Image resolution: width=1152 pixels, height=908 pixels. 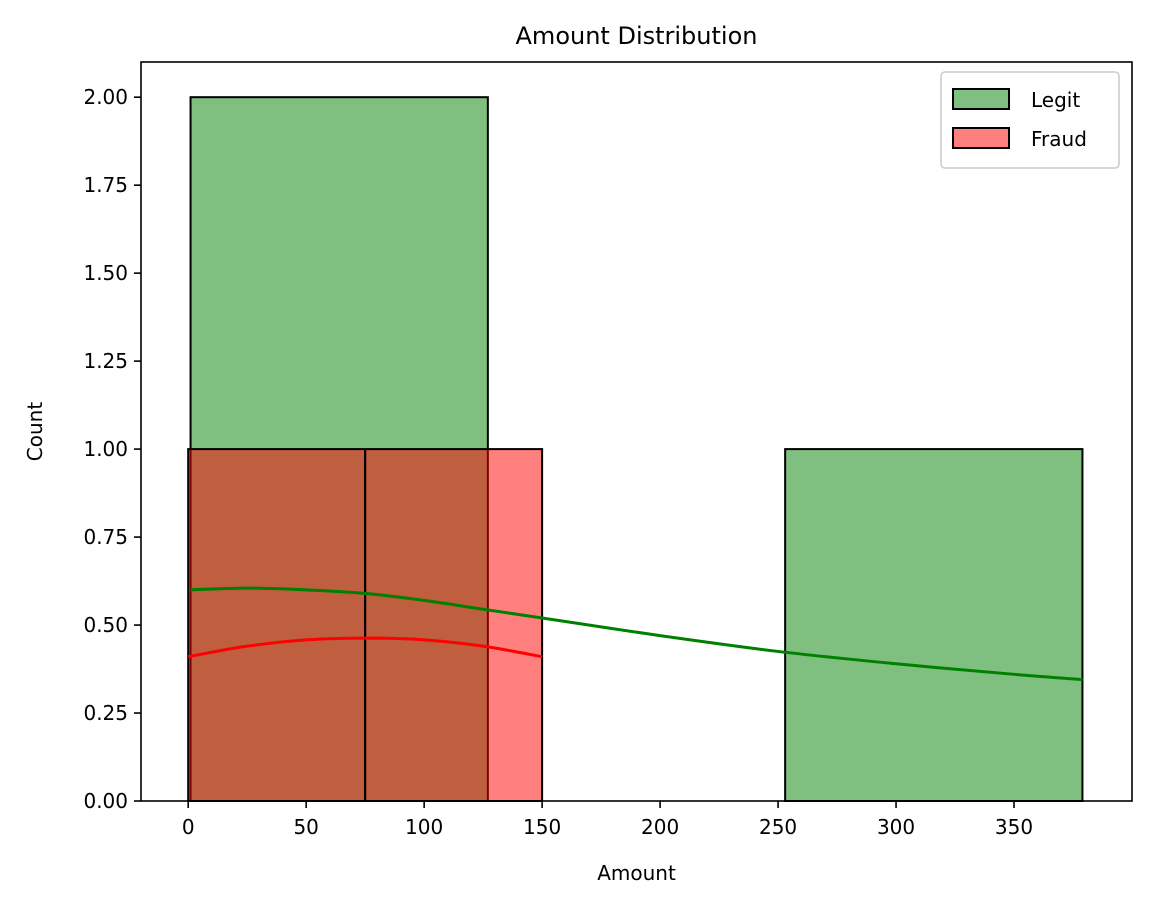 What do you see at coordinates (981, 99) in the screenshot?
I see `legend-swatch-legit` at bounding box center [981, 99].